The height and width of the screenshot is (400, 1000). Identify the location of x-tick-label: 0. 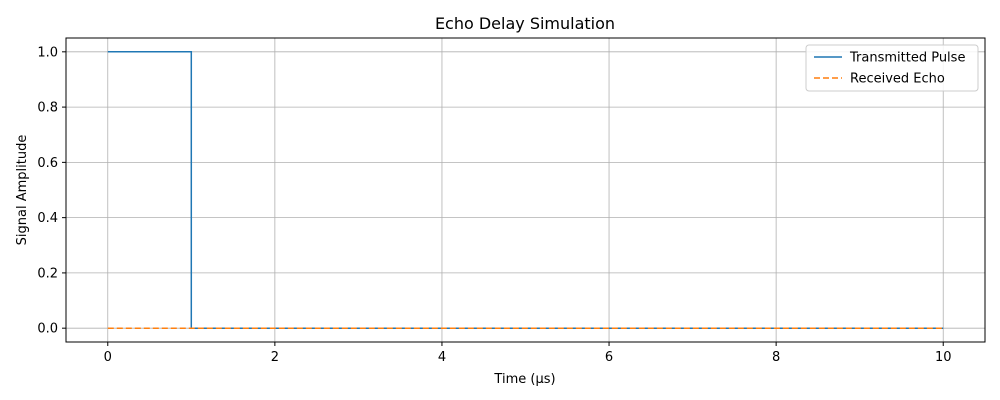
(108, 357).